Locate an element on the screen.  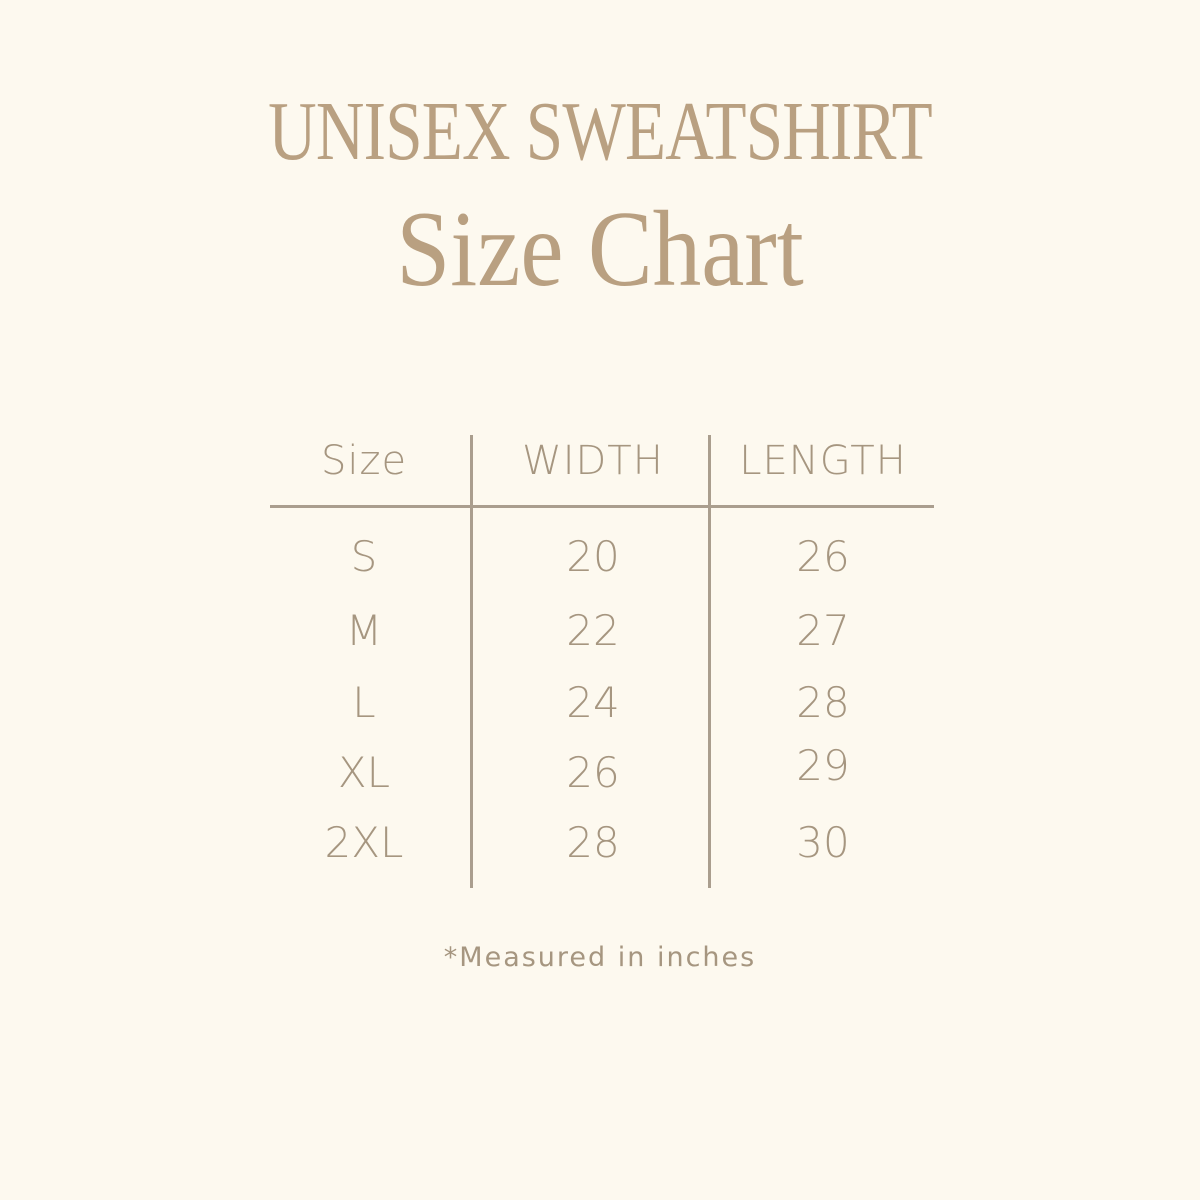
cell-length: 29 is located at coordinates (823, 765).